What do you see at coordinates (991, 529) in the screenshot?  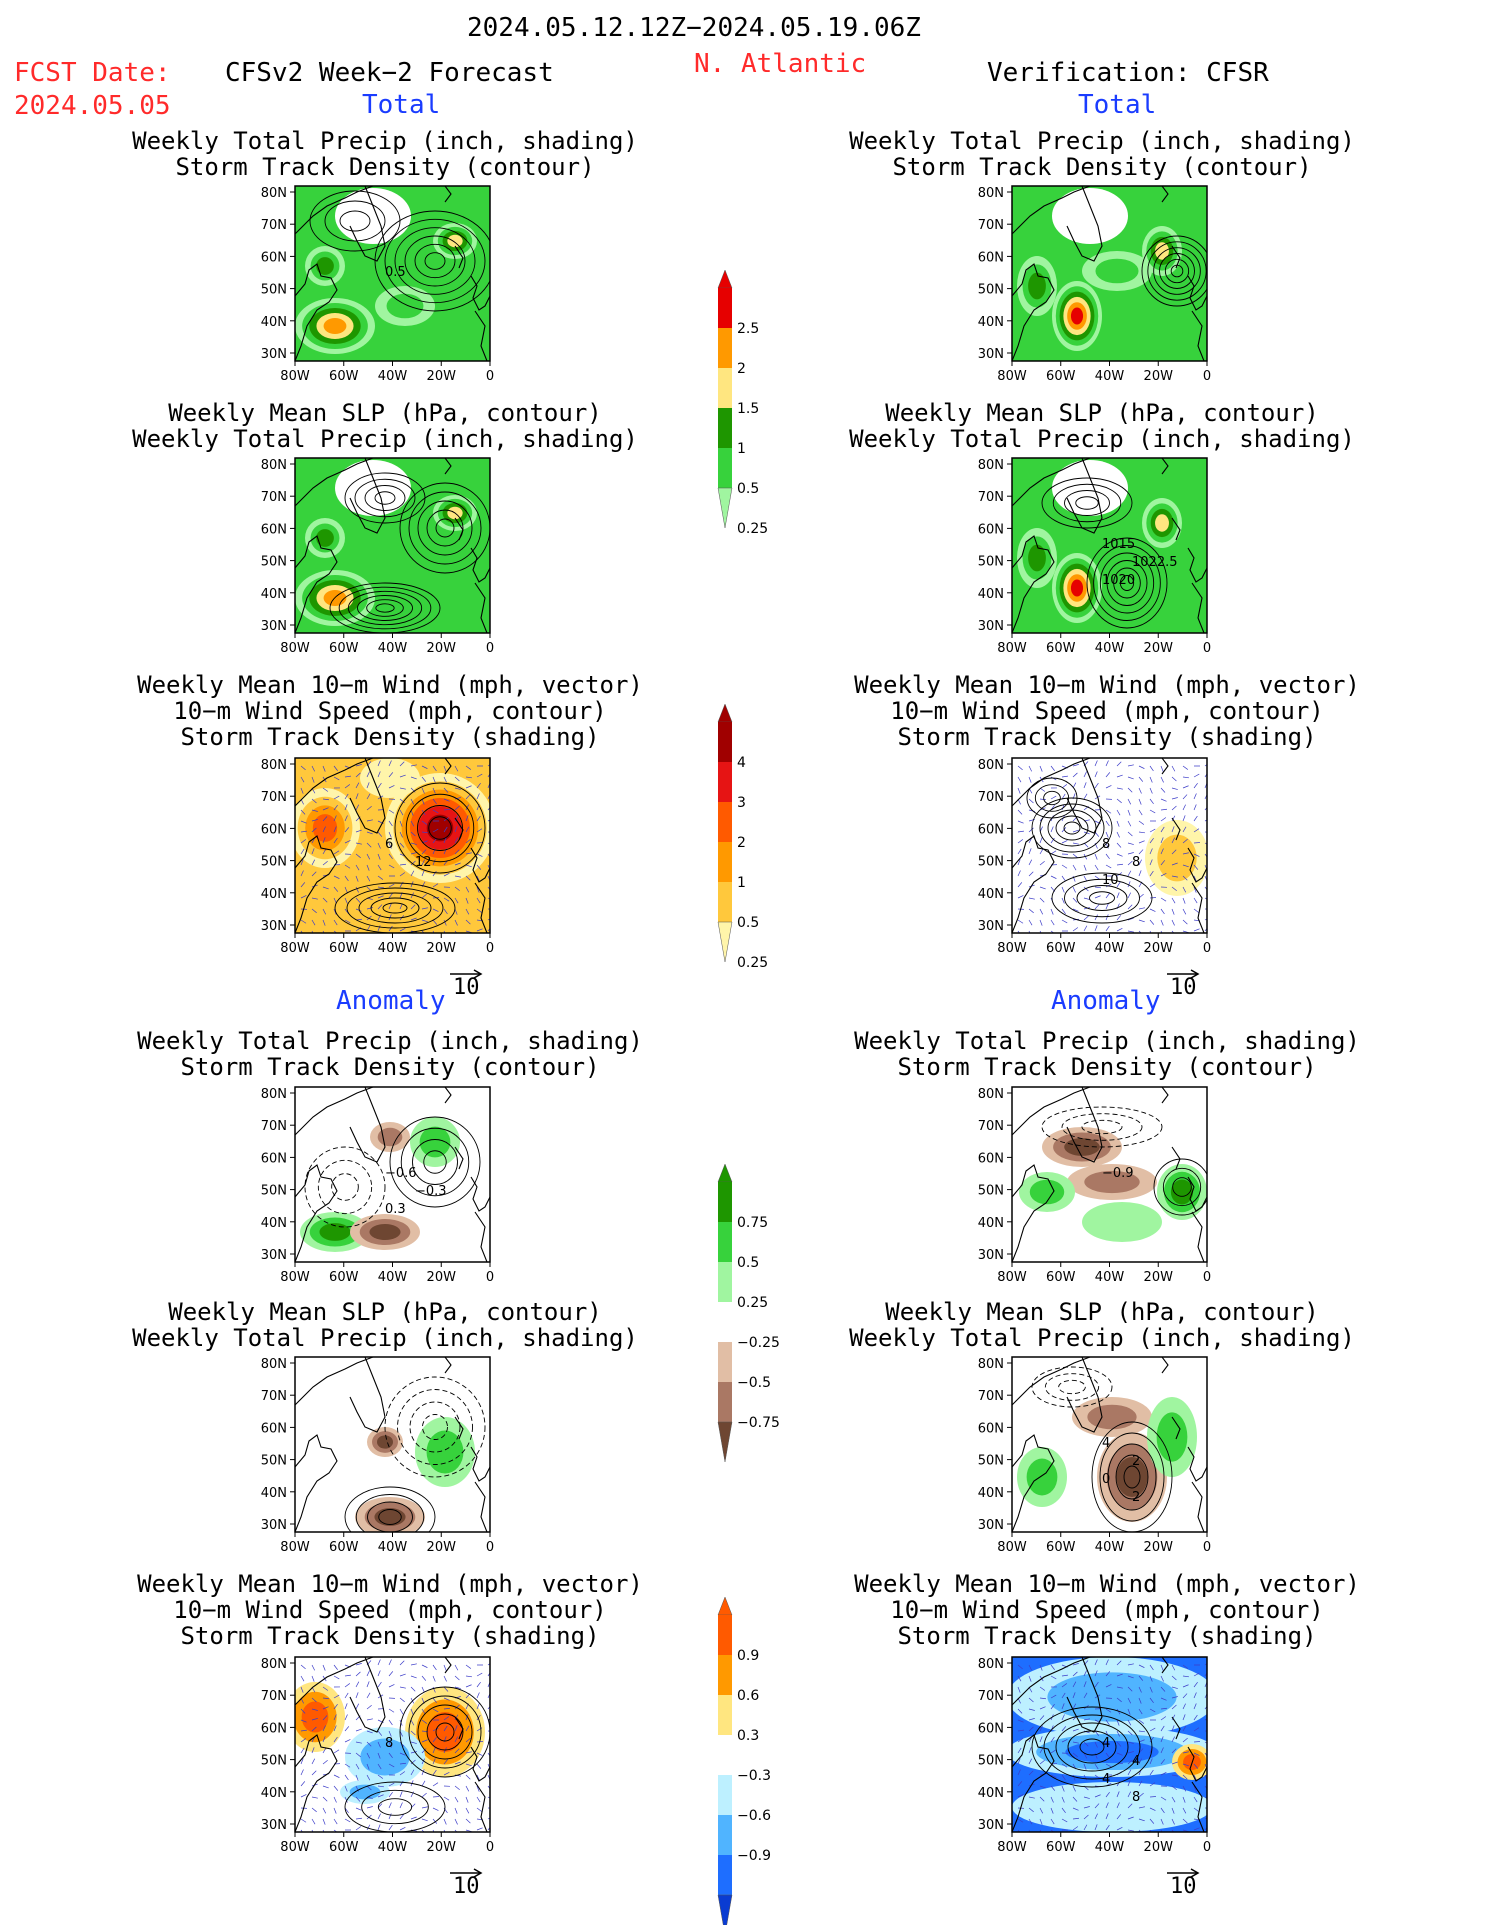 I see `lat-tick-label: 60N` at bounding box center [991, 529].